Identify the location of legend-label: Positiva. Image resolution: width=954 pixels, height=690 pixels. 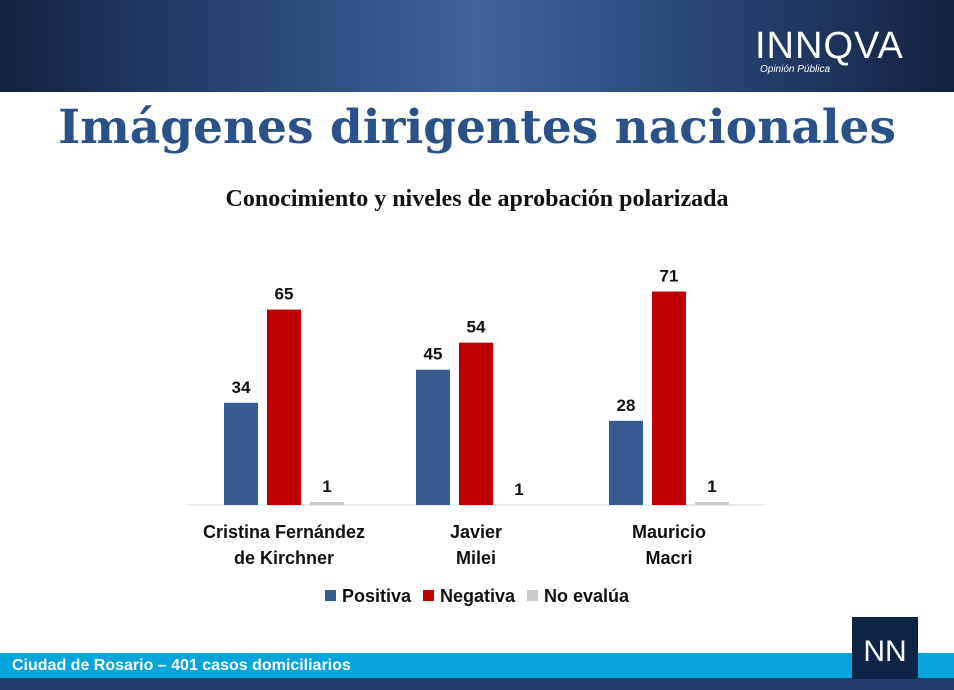
(376, 596).